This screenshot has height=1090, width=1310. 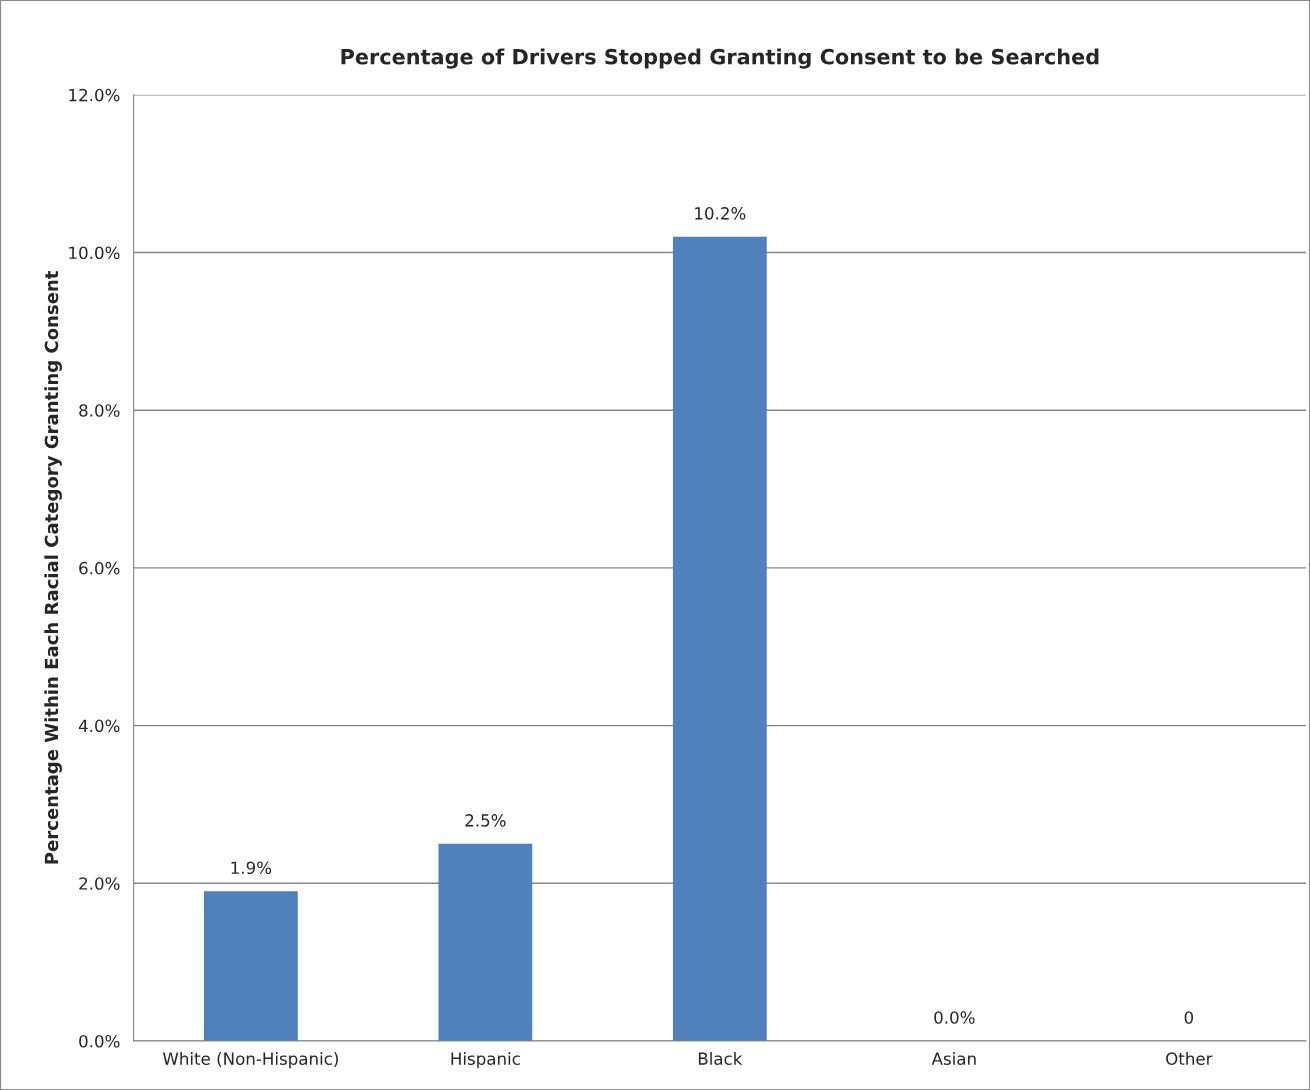 What do you see at coordinates (94, 253) in the screenshot?
I see `y-tick-label: 10.0%` at bounding box center [94, 253].